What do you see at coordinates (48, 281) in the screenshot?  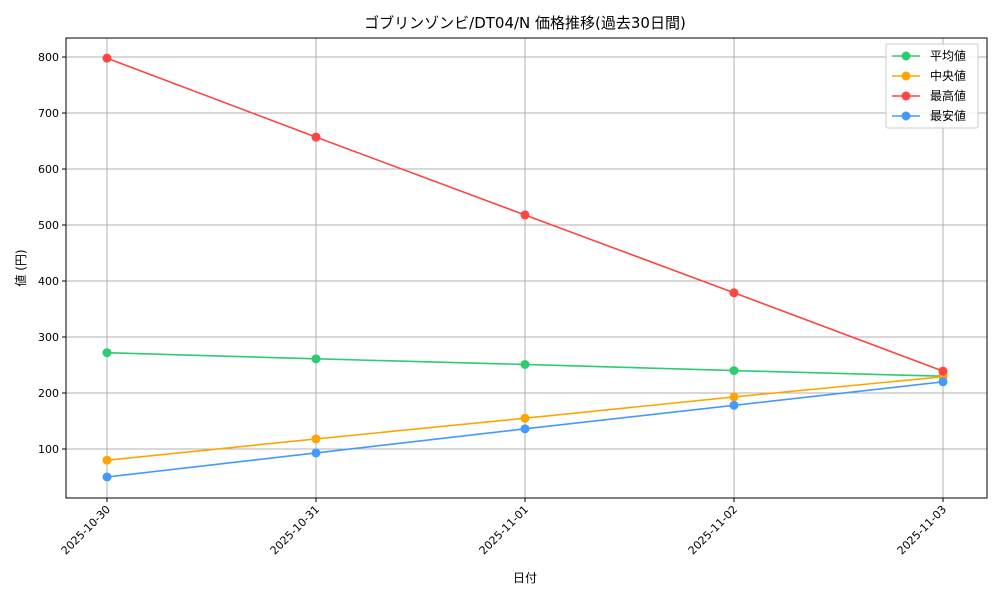 I see `y-tick-label: 400` at bounding box center [48, 281].